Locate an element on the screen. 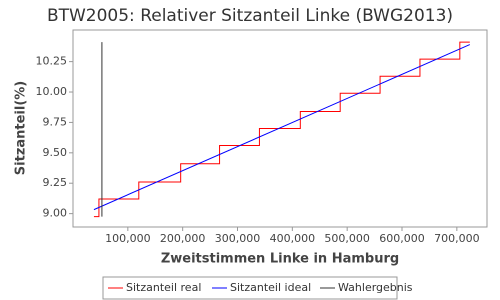 The width and height of the screenshot is (500, 300). y-tick-label: 10.25 is located at coordinates (52, 61).